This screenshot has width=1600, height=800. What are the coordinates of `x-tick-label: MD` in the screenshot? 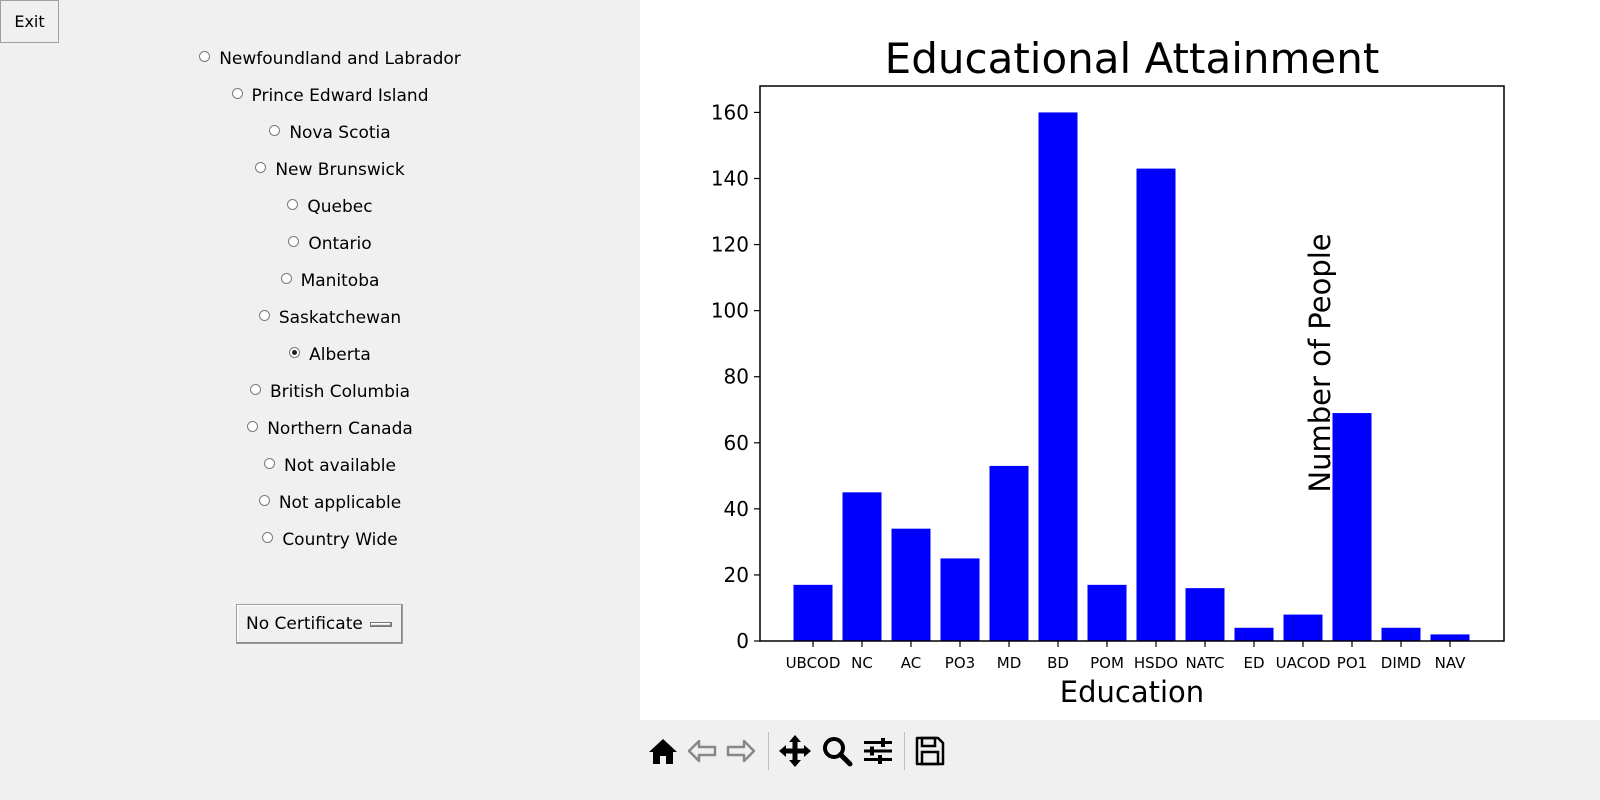 It's located at (1009, 663).